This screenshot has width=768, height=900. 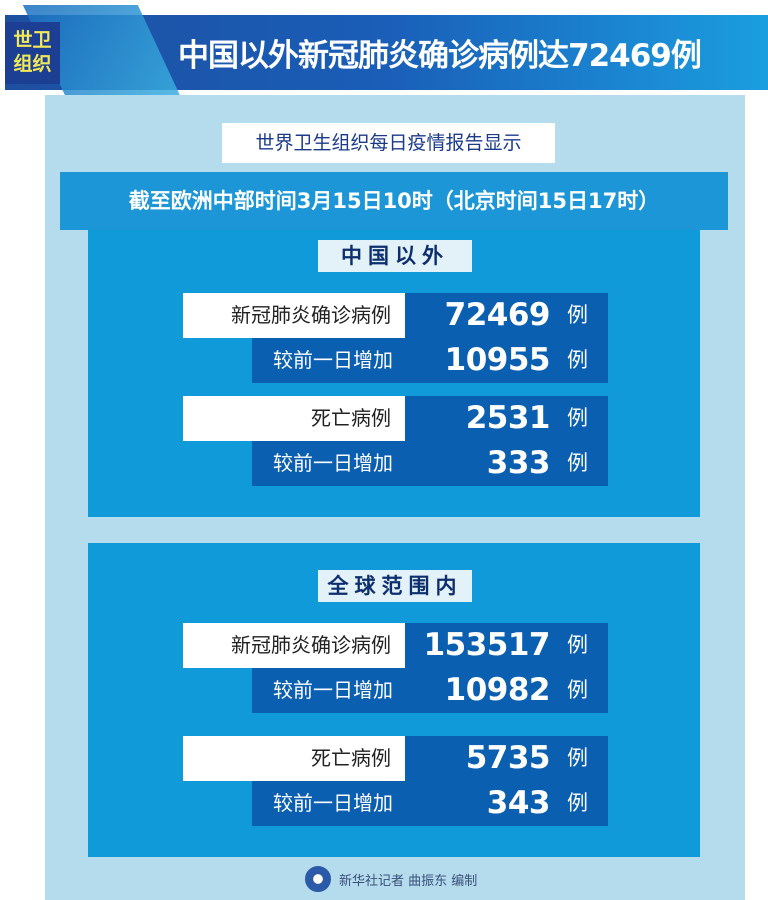 What do you see at coordinates (497, 315) in the screenshot?
I see `value-number: 72469` at bounding box center [497, 315].